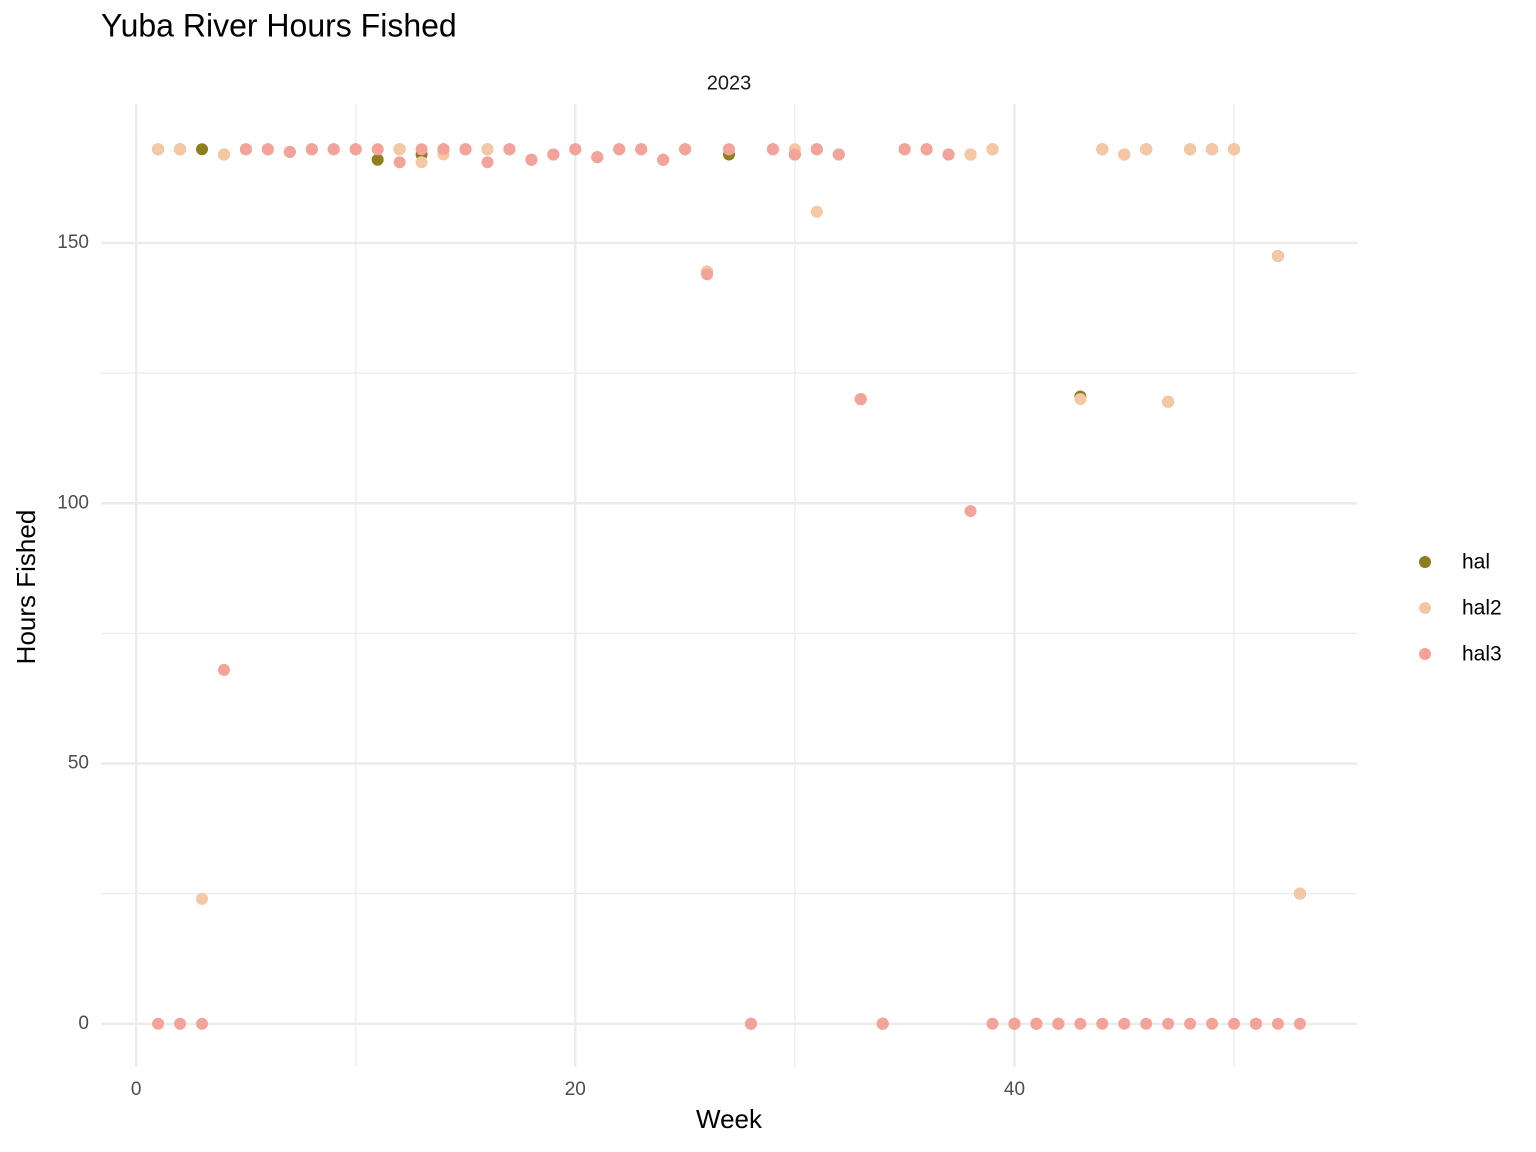 Image resolution: width=1536 pixels, height=1152 pixels. What do you see at coordinates (279, 25) in the screenshot?
I see `chart-title: Yuba River Hours Fished` at bounding box center [279, 25].